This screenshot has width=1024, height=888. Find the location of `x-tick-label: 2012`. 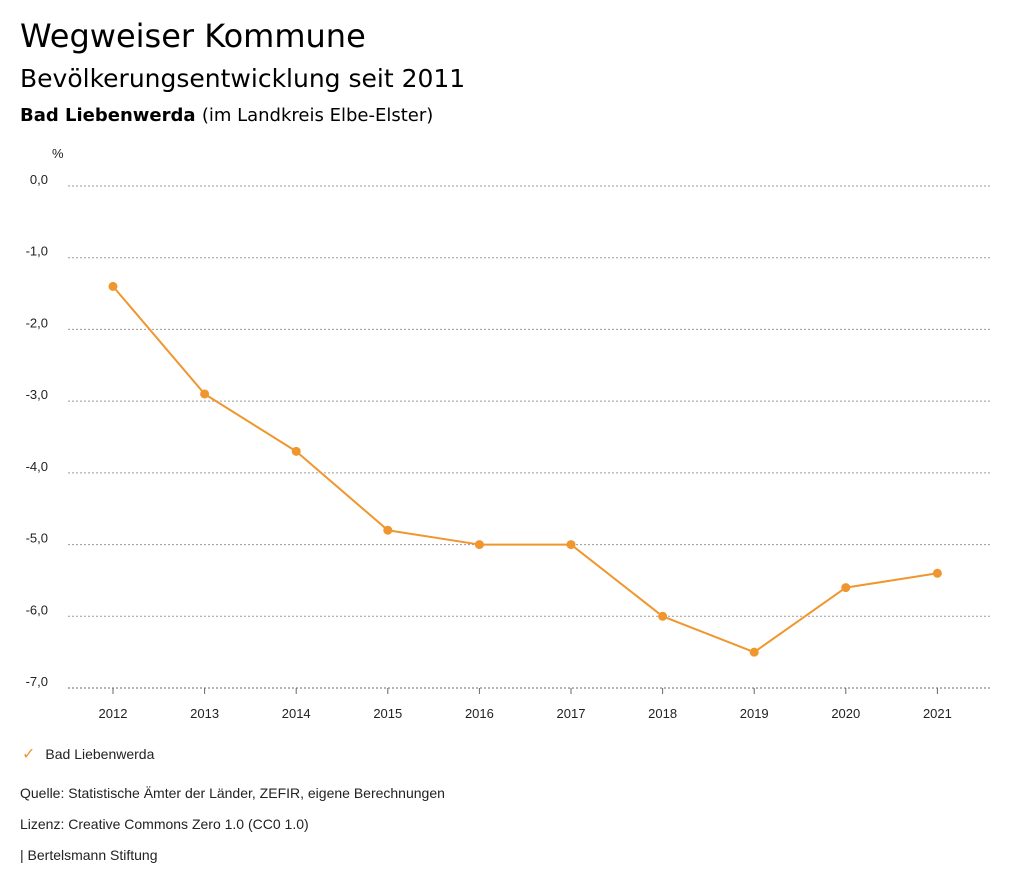

x-tick-label: 2012 is located at coordinates (113, 713).